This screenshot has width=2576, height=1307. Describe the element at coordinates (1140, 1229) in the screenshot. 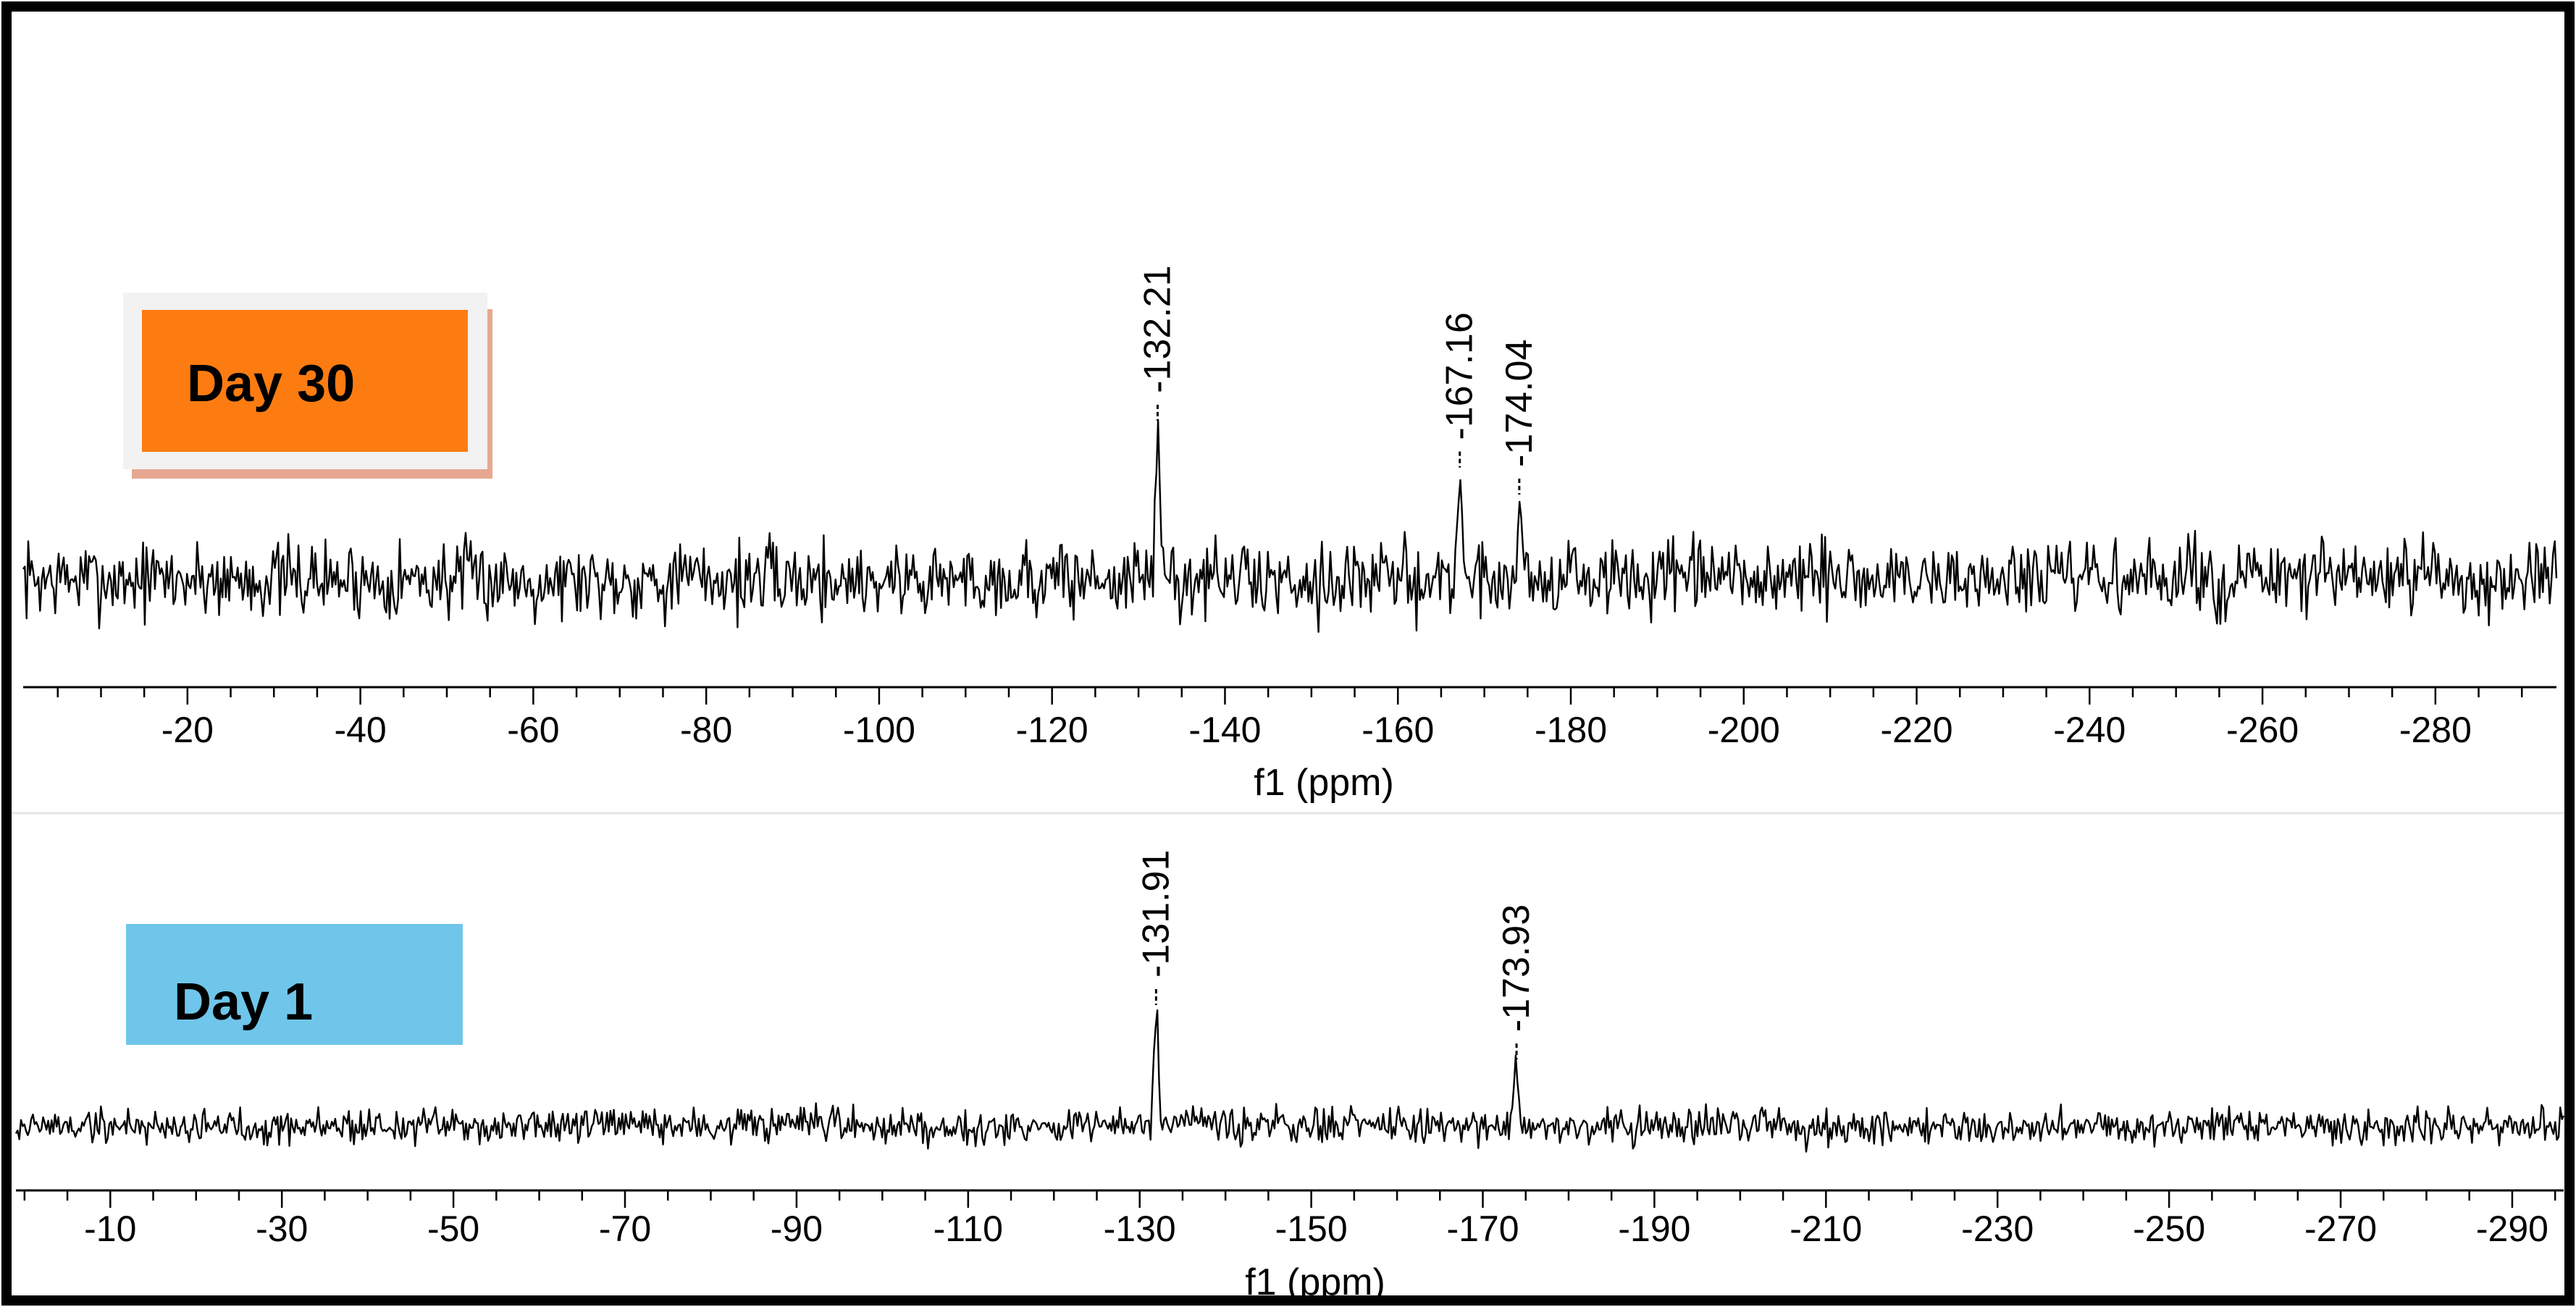

I see `day1-tick-label-6: -130` at that location.